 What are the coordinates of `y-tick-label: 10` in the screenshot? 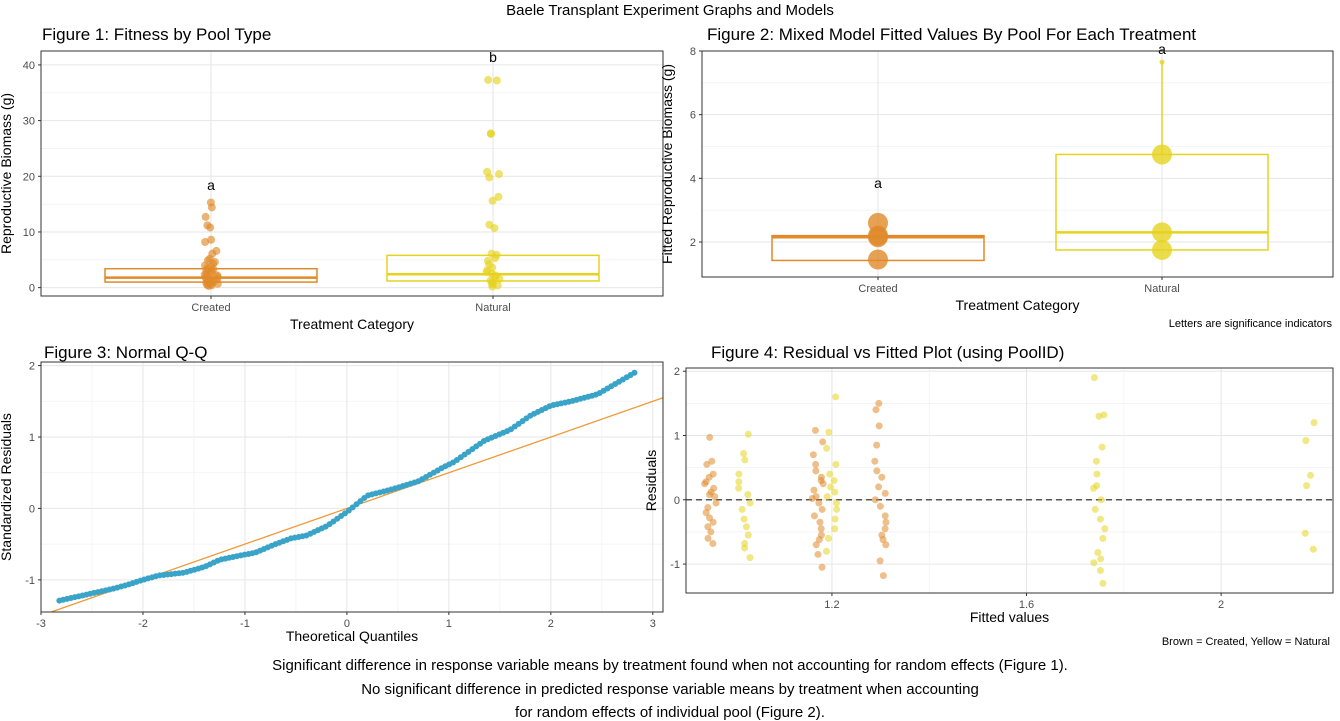 It's located at (29, 233).